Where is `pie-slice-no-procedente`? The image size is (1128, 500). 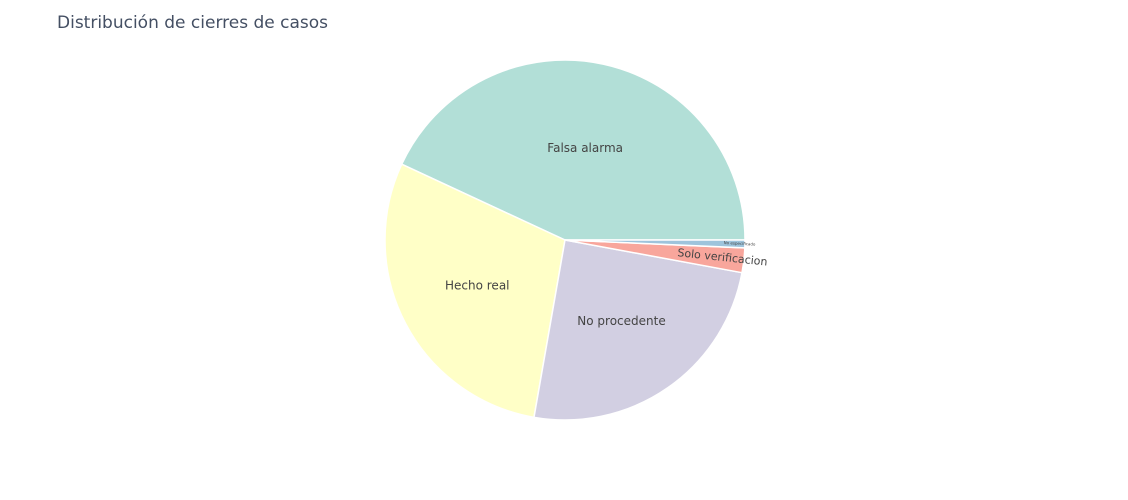
pie-slice-no-procedente is located at coordinates (638, 330).